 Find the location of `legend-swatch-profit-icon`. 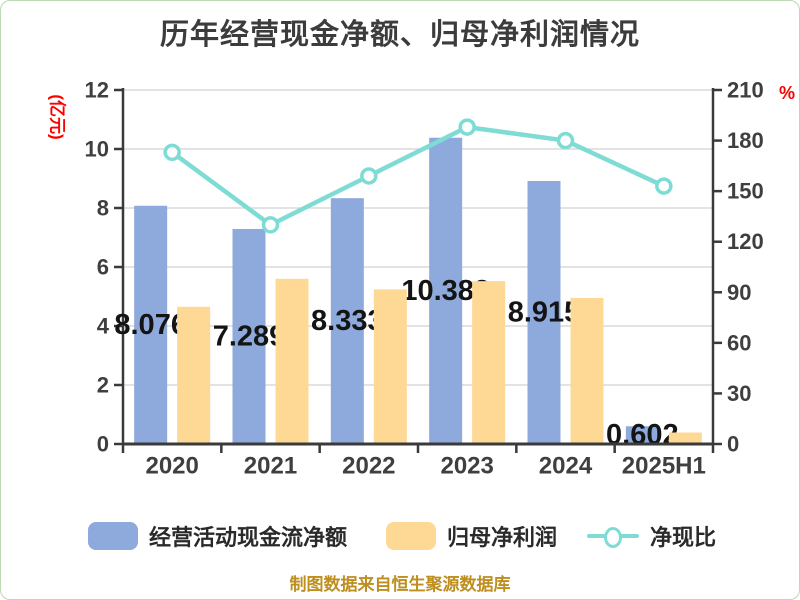

legend-swatch-profit-icon is located at coordinates (411, 536).